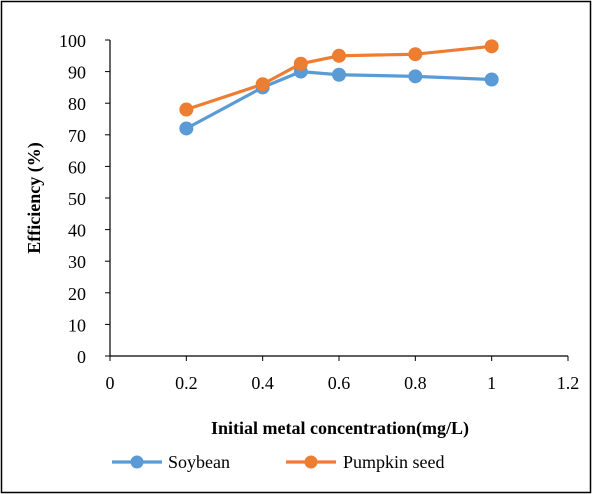  I want to click on series-line-pumpkin-seed, so click(339, 78).